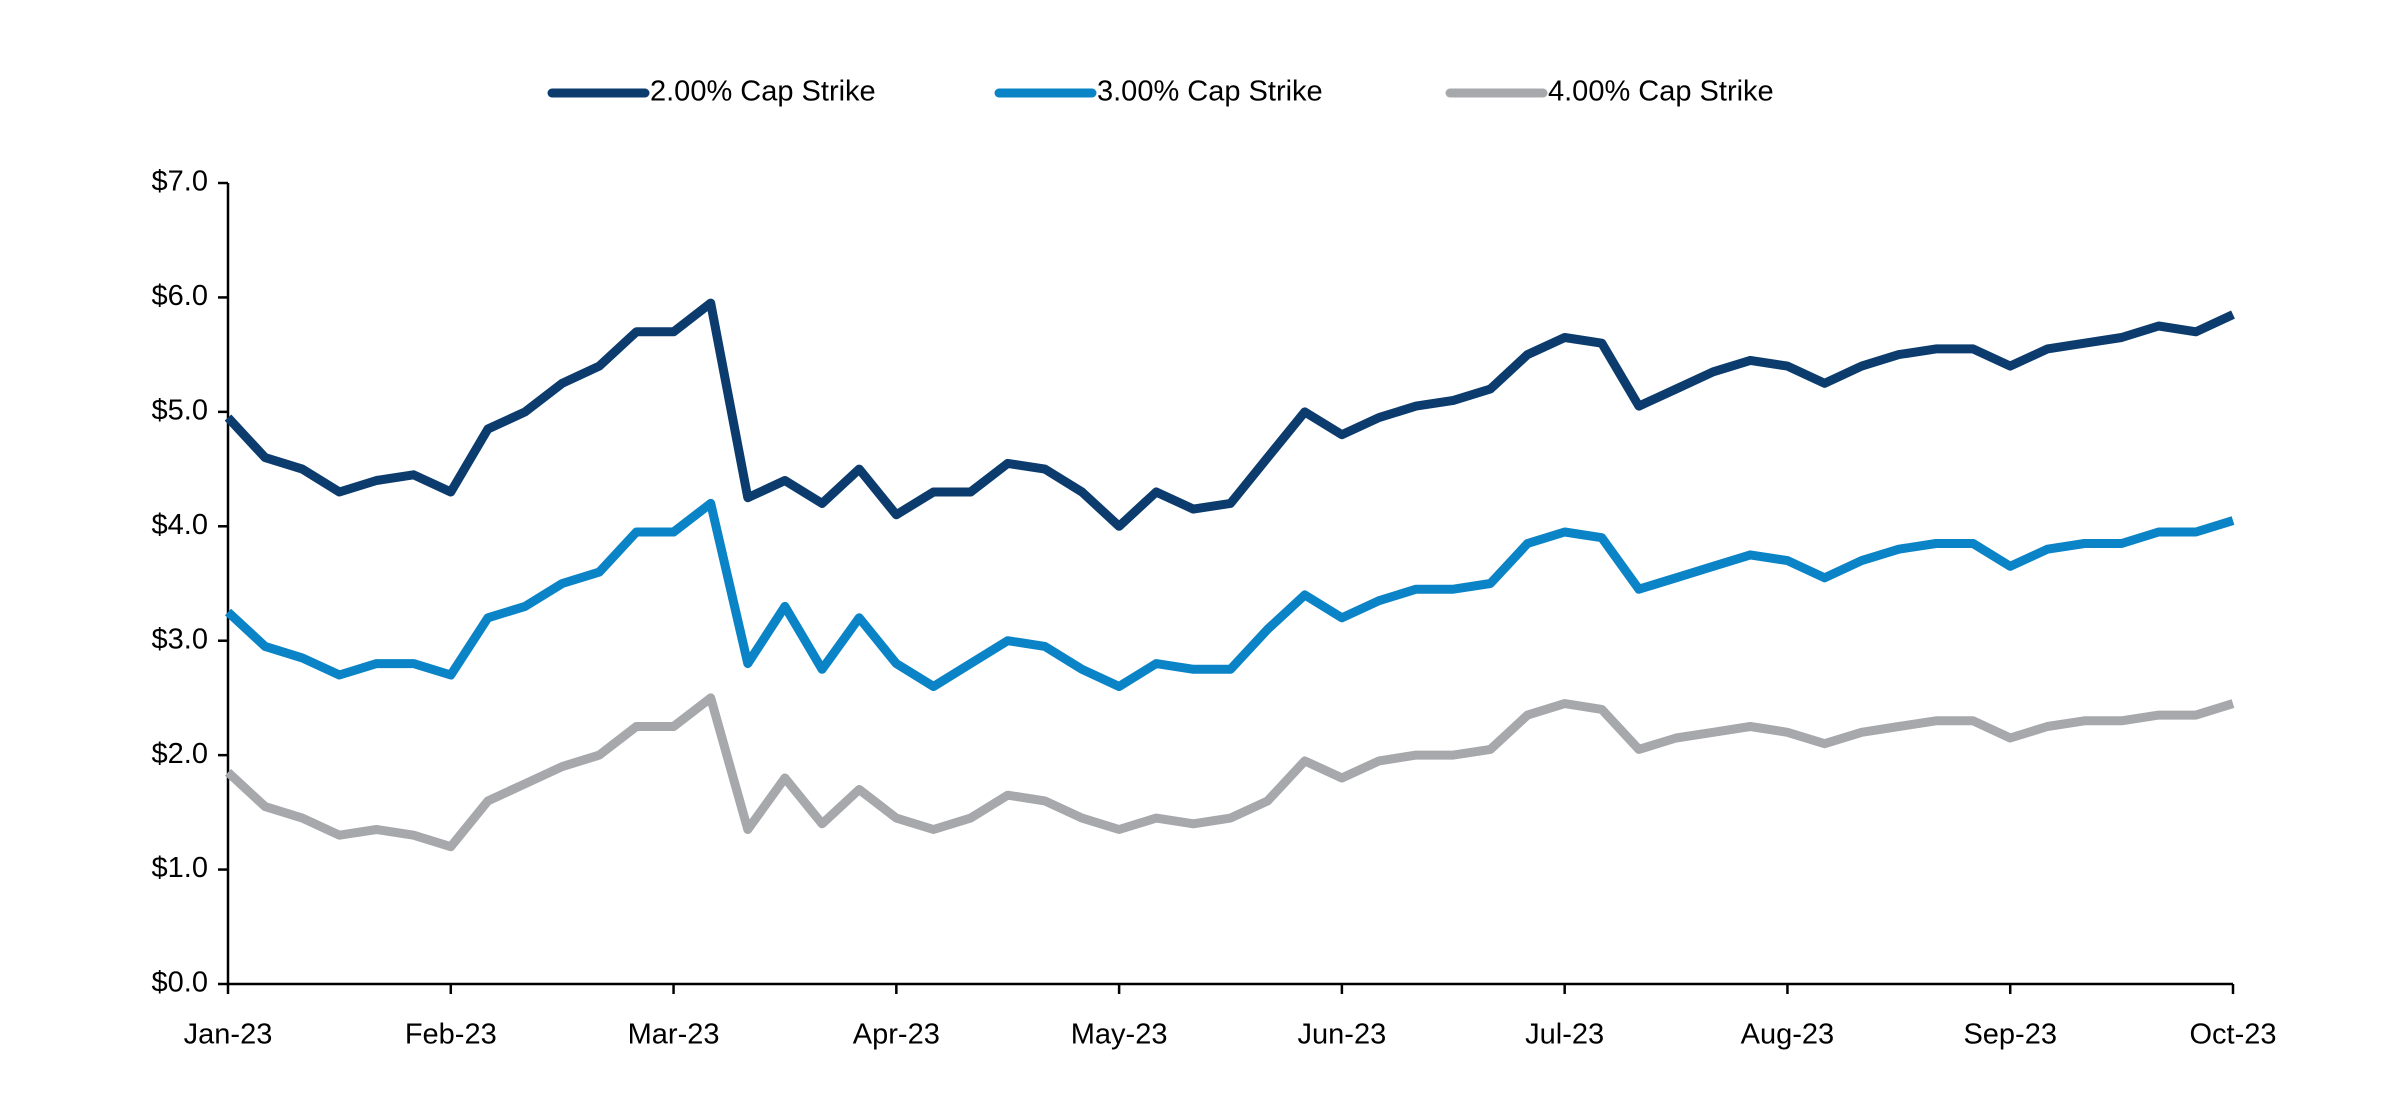  What do you see at coordinates (180, 639) in the screenshot?
I see `y-tick-label: $3.0` at bounding box center [180, 639].